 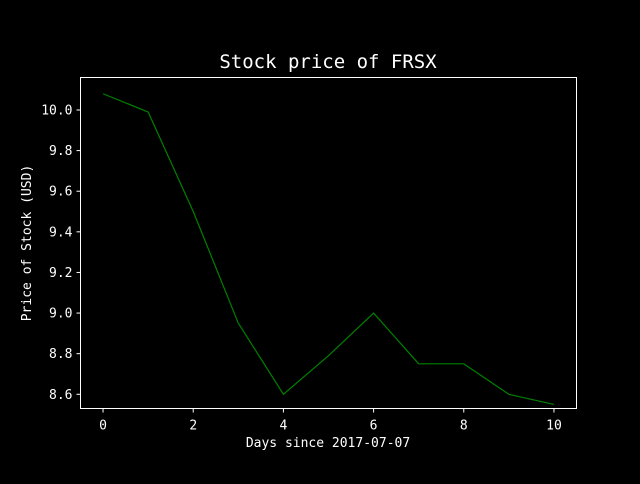 What do you see at coordinates (193, 426) in the screenshot?
I see `x-tick-label: 2` at bounding box center [193, 426].